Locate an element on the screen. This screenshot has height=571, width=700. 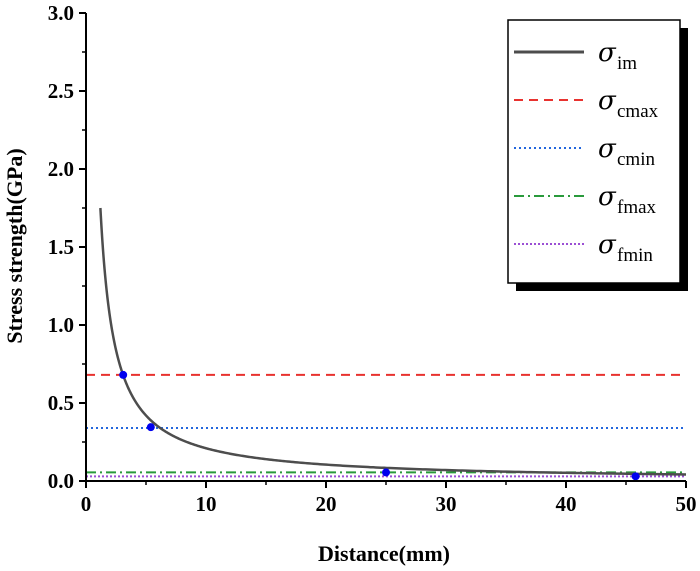
legend-subscript-cmin: cmin is located at coordinates (636, 159).